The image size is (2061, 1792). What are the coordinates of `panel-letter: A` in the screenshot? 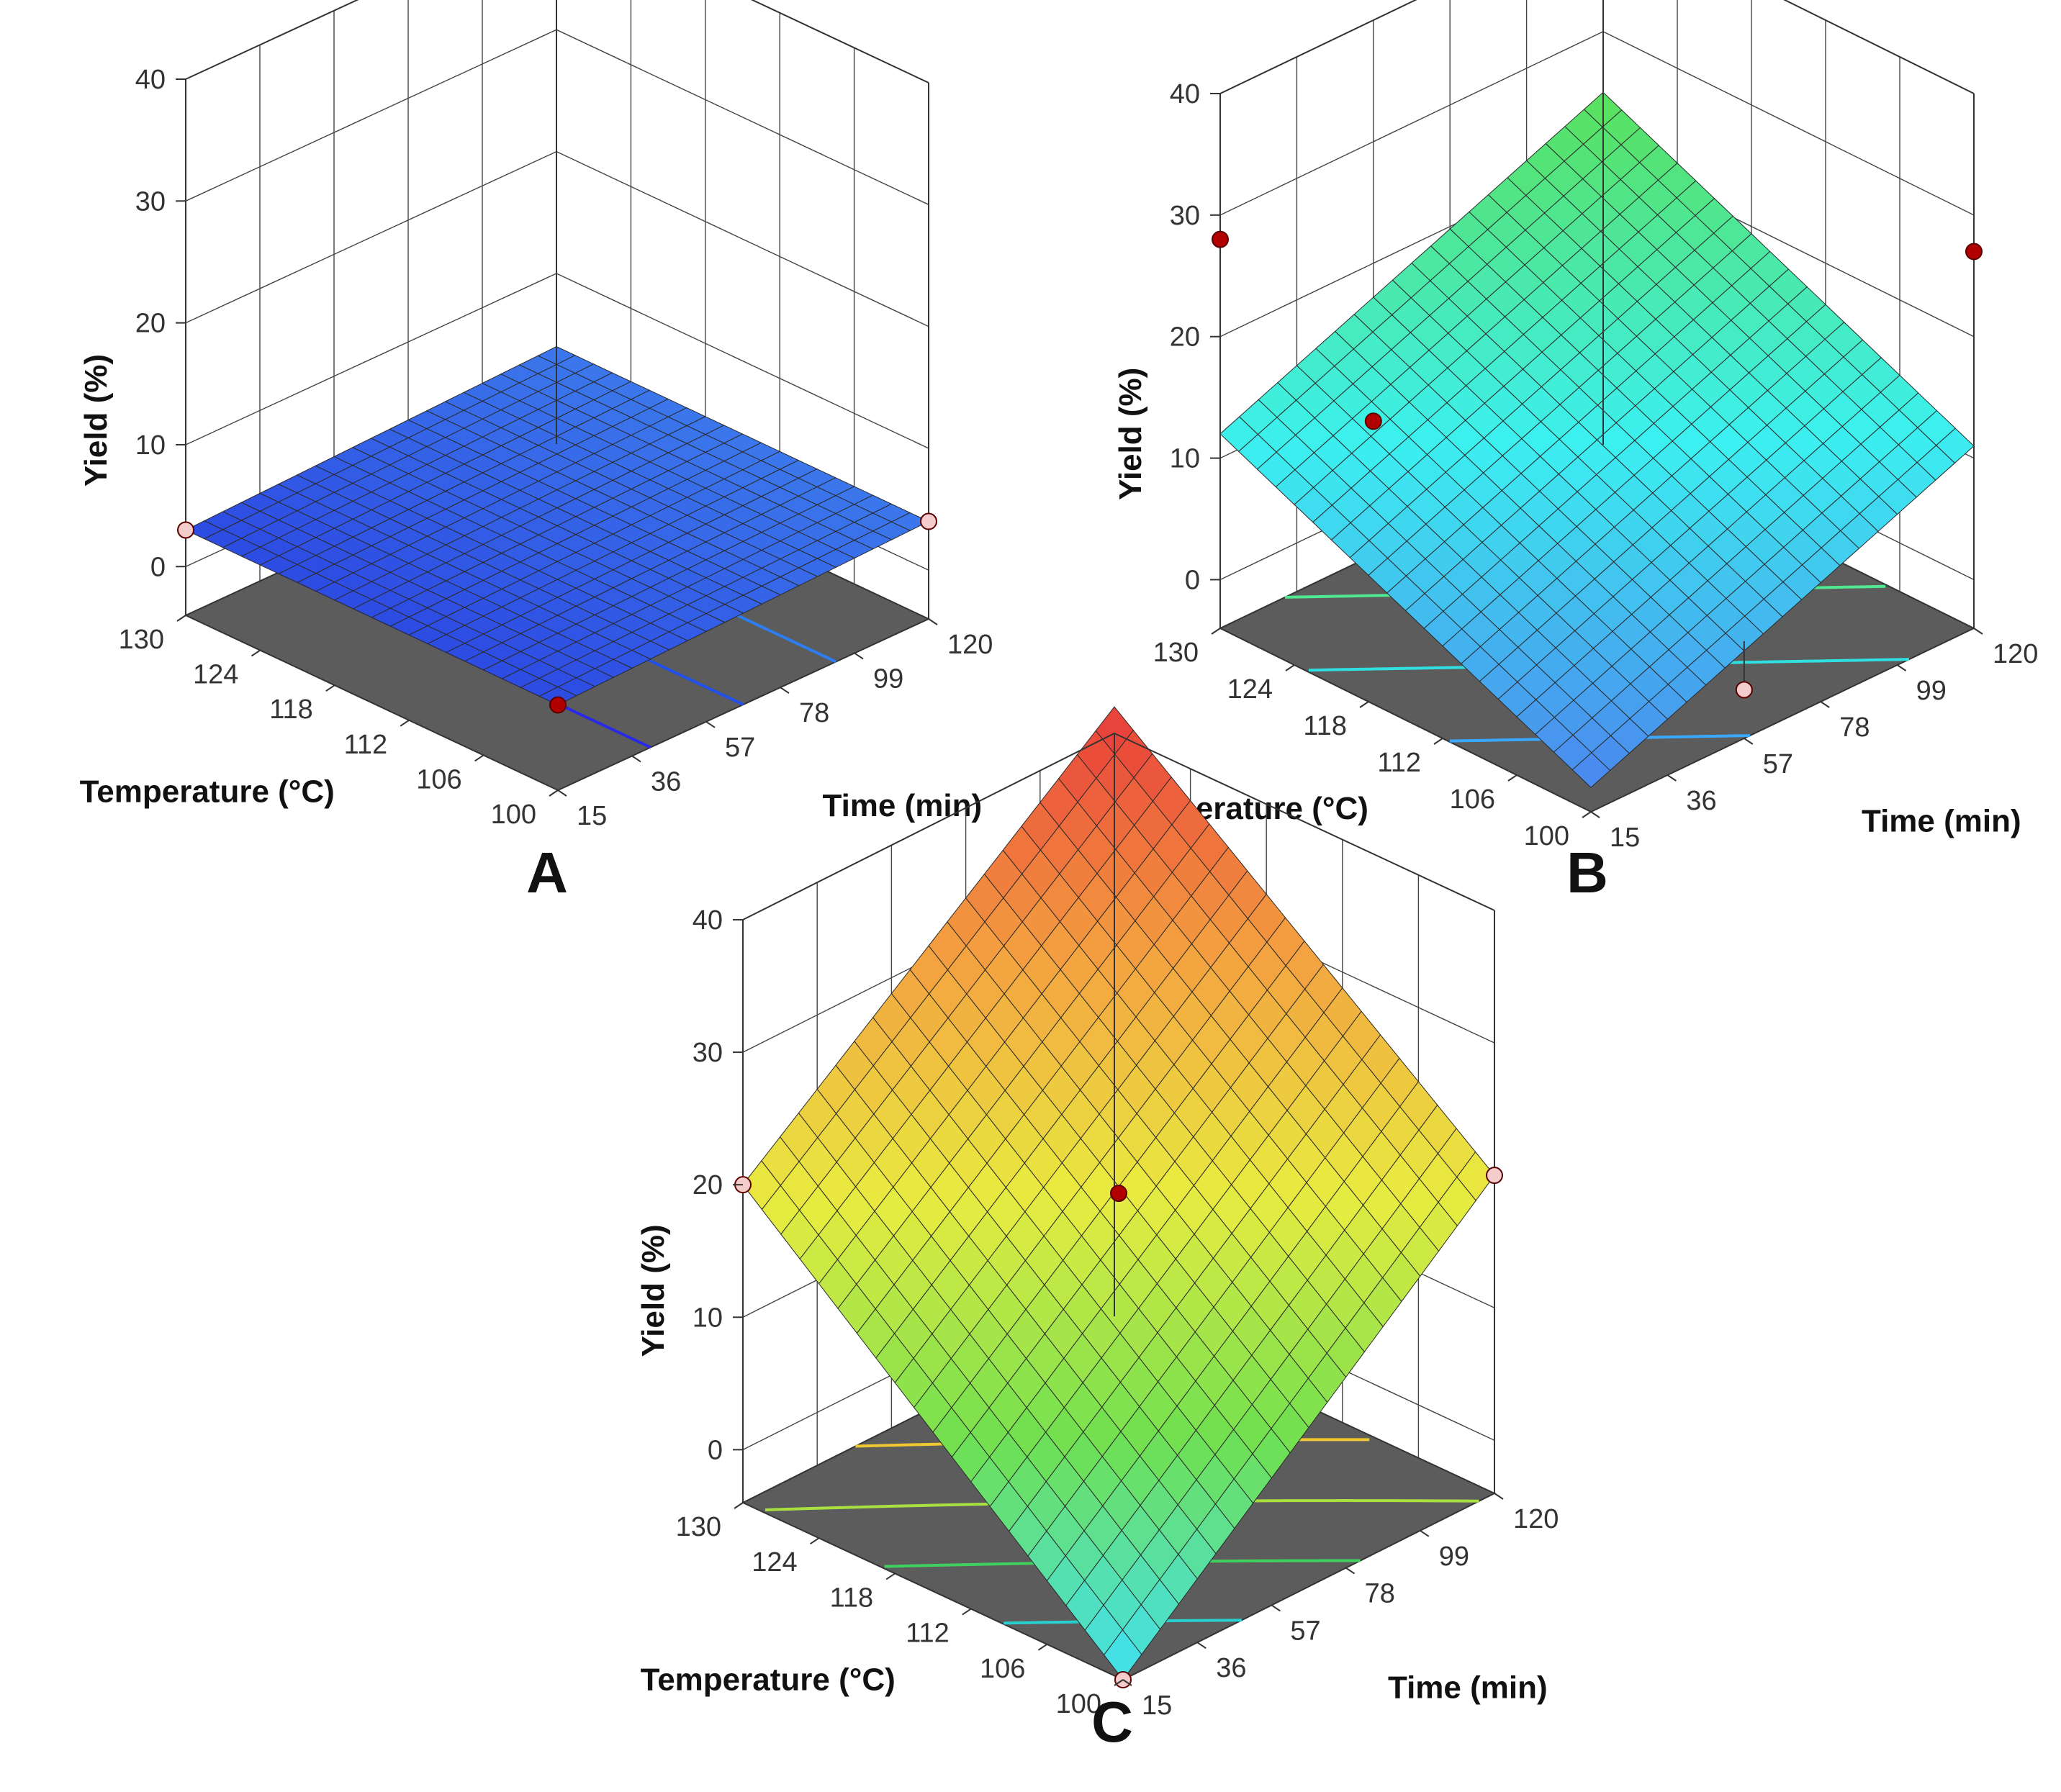 It's located at (547, 873).